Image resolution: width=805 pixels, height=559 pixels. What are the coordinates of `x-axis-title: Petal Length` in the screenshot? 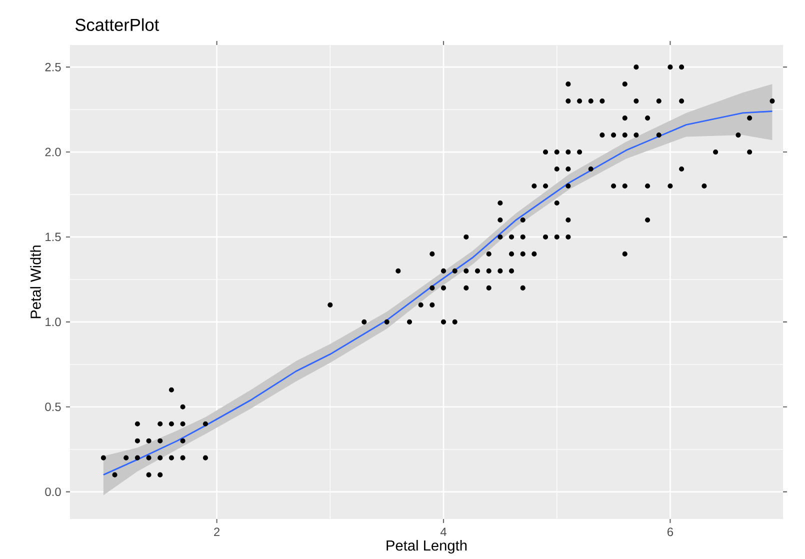 It's located at (426, 547).